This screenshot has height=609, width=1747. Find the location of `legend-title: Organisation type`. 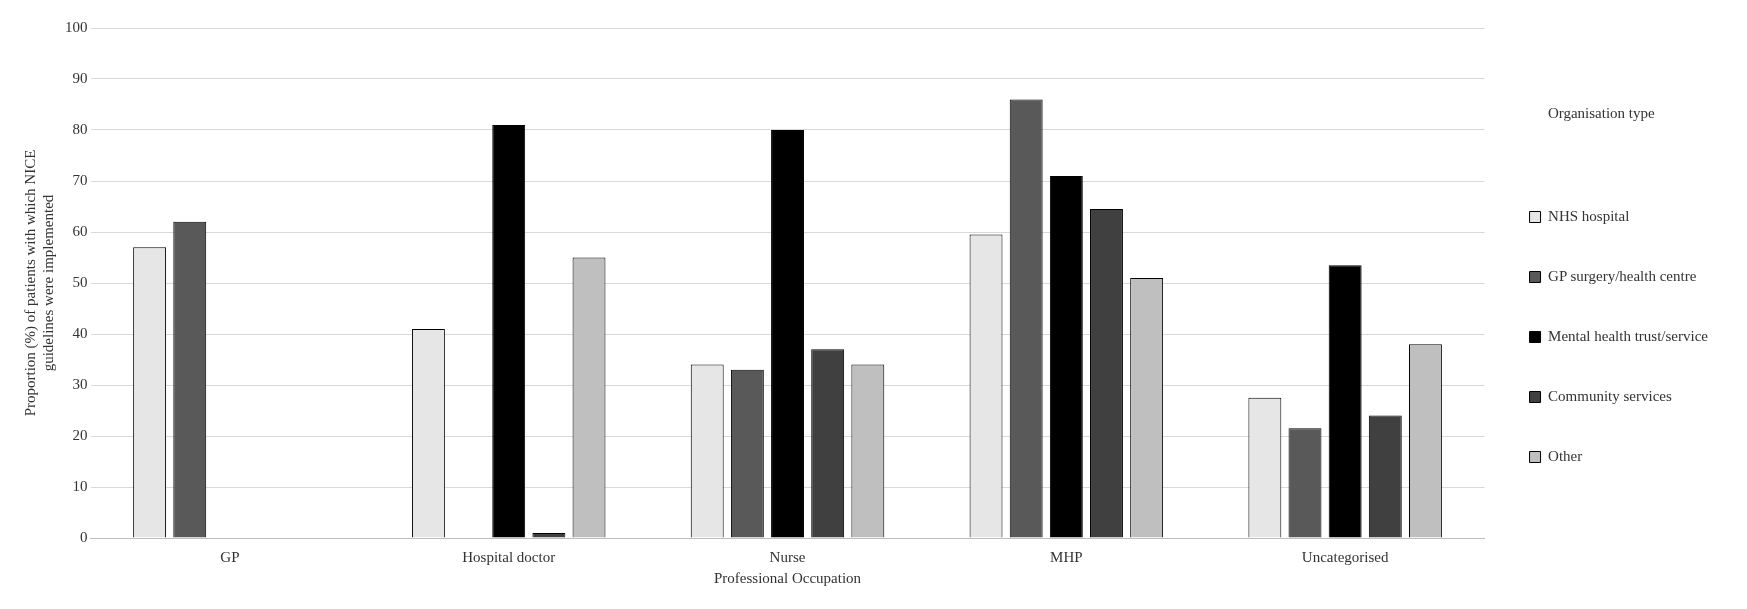

legend-title: Organisation type is located at coordinates (1601, 112).